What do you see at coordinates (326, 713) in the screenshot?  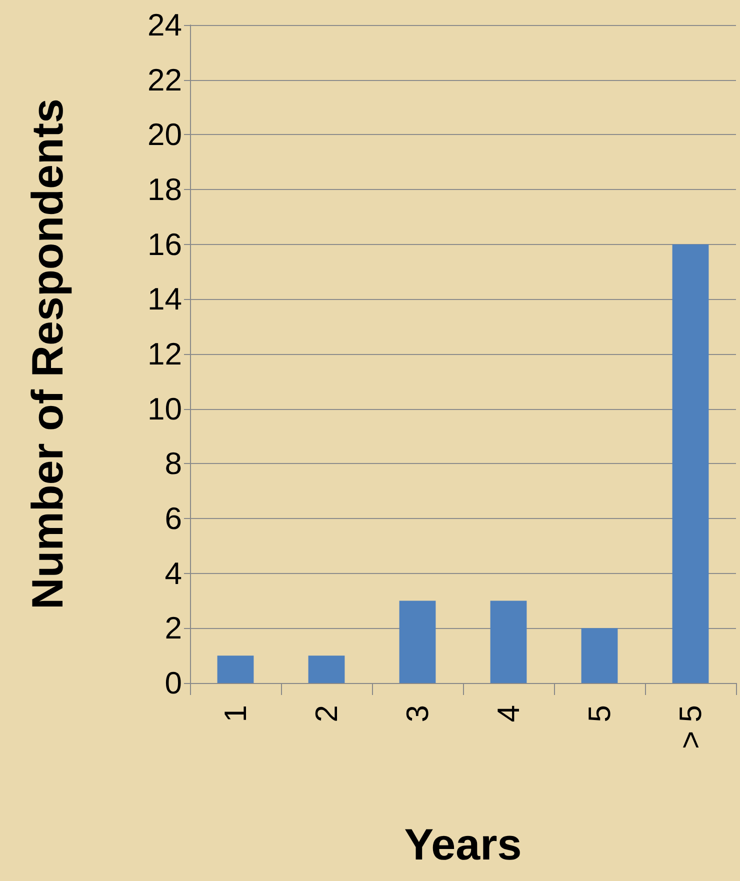 I see `x-tick-label: 2` at bounding box center [326, 713].